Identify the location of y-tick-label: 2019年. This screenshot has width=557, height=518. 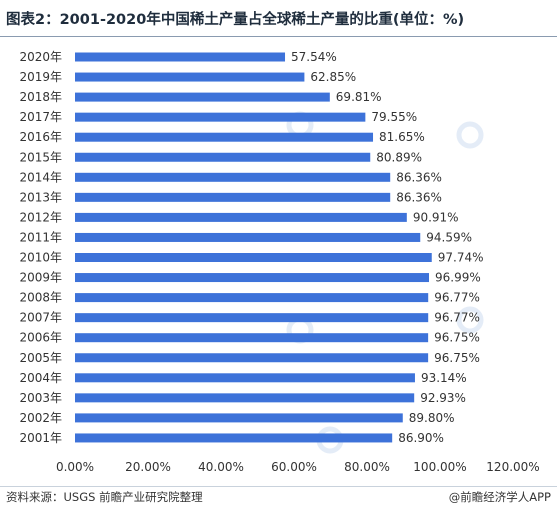
(40, 77).